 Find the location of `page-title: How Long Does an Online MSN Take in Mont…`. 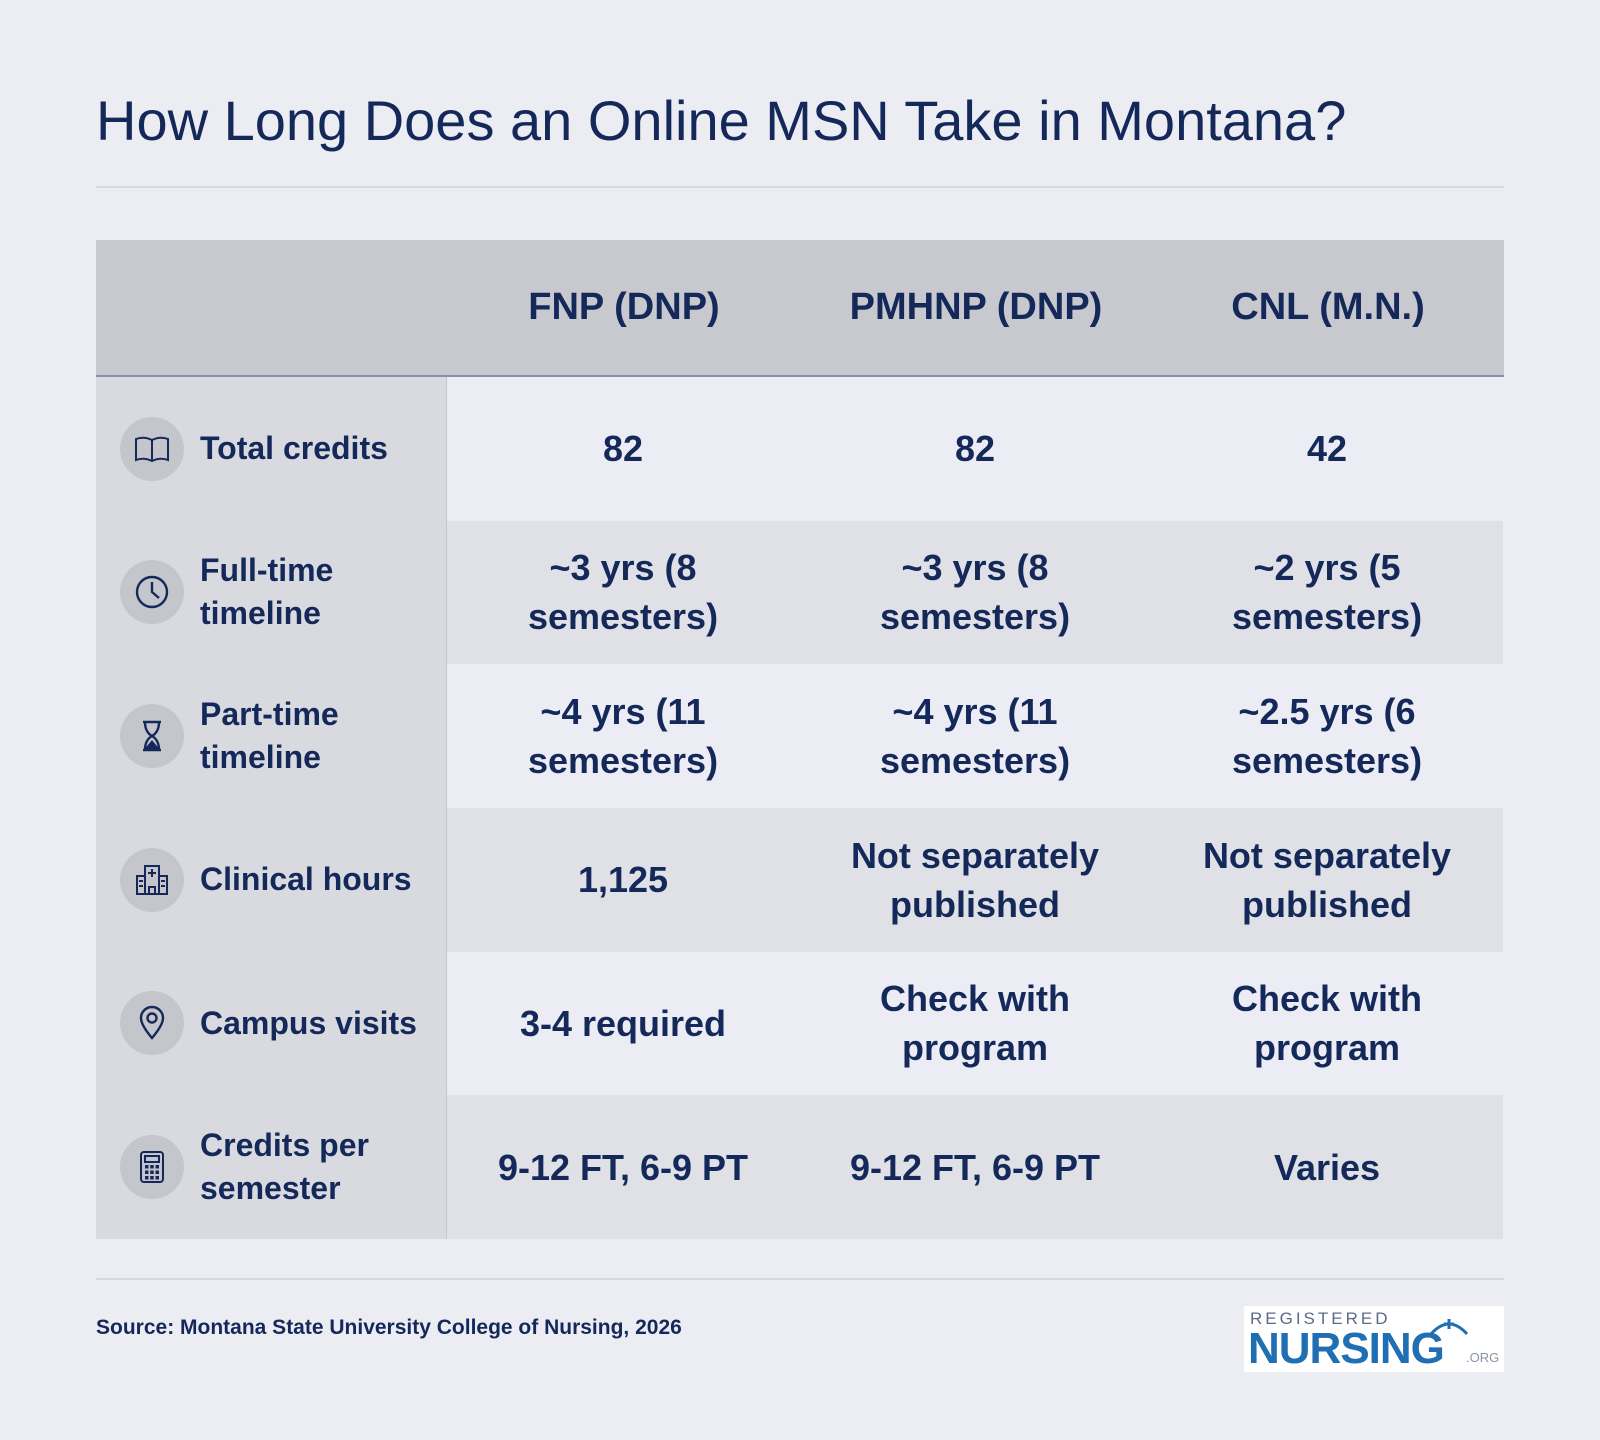

page-title: How Long Does an Online MSN Take in Mont… is located at coordinates (721, 120).